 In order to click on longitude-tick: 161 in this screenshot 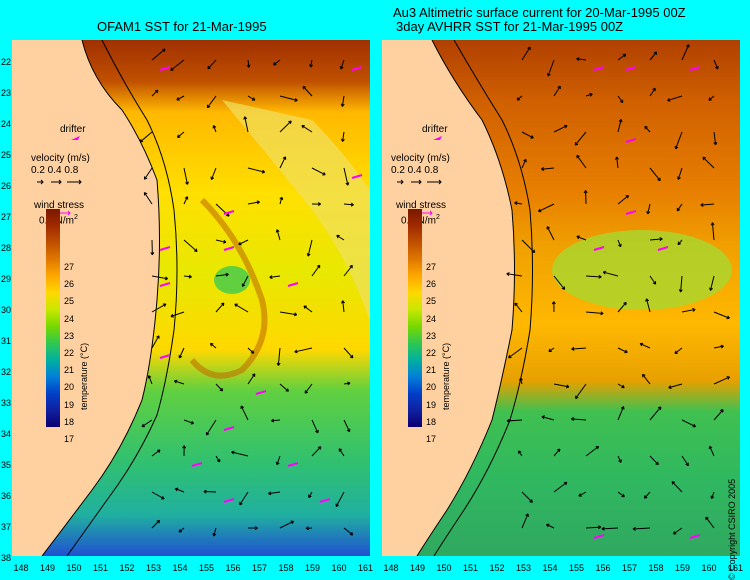, I will do `click(735, 568)`.